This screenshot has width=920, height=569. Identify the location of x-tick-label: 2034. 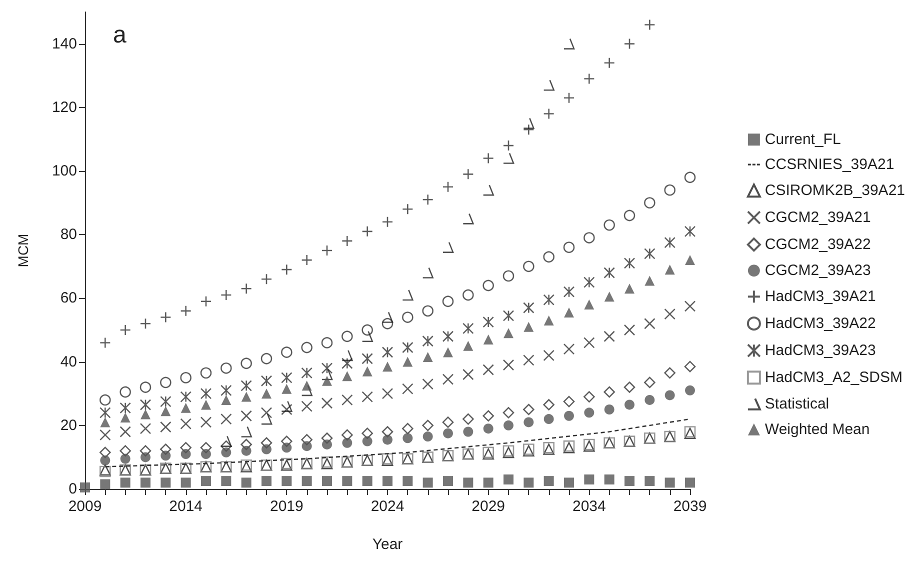
(589, 506).